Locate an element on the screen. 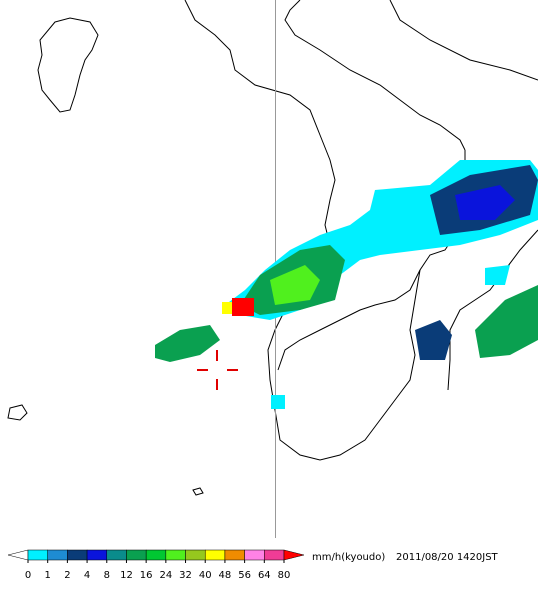  legend-tick-label: 16 is located at coordinates (146, 575).